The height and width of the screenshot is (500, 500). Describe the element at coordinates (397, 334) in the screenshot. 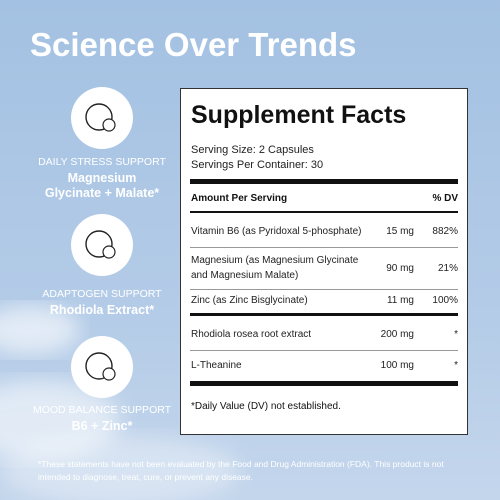

I see `nutrient-amount: 200 mg` at that location.